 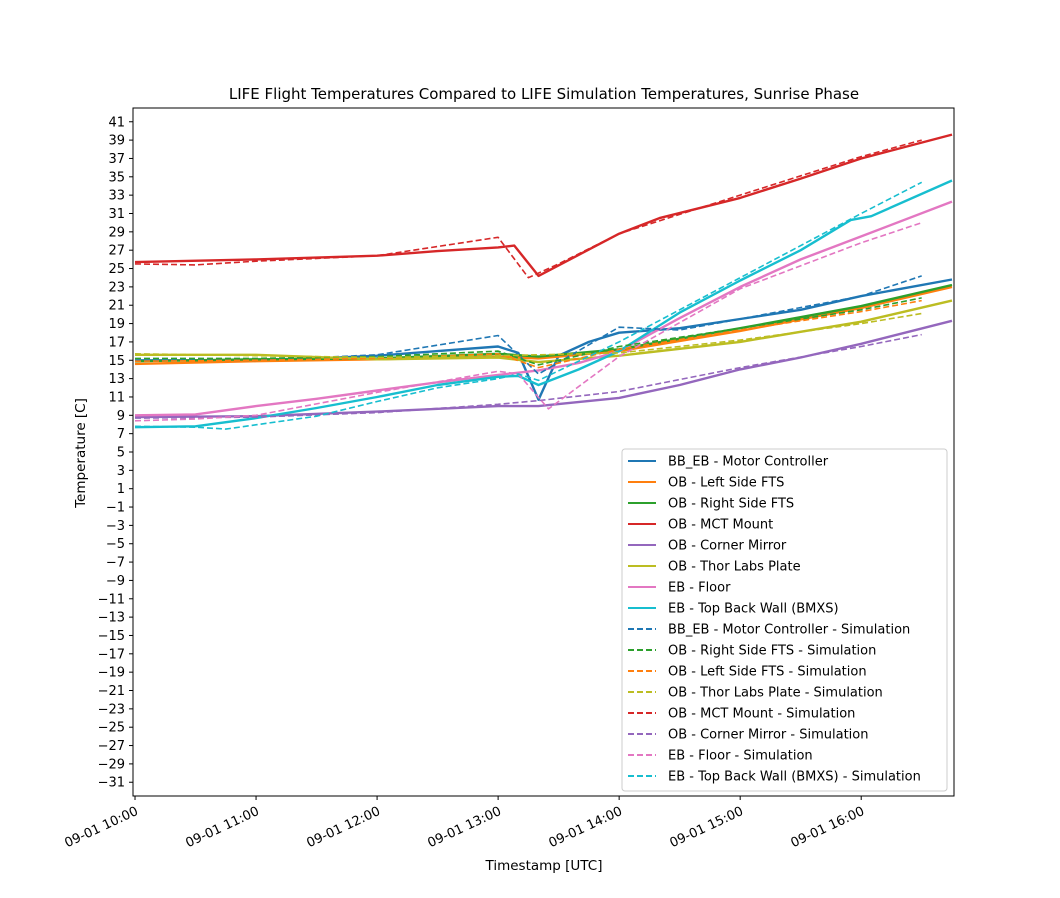 I want to click on legend-label: EB - Top Back Wall (BMXS), so click(x=753, y=609).